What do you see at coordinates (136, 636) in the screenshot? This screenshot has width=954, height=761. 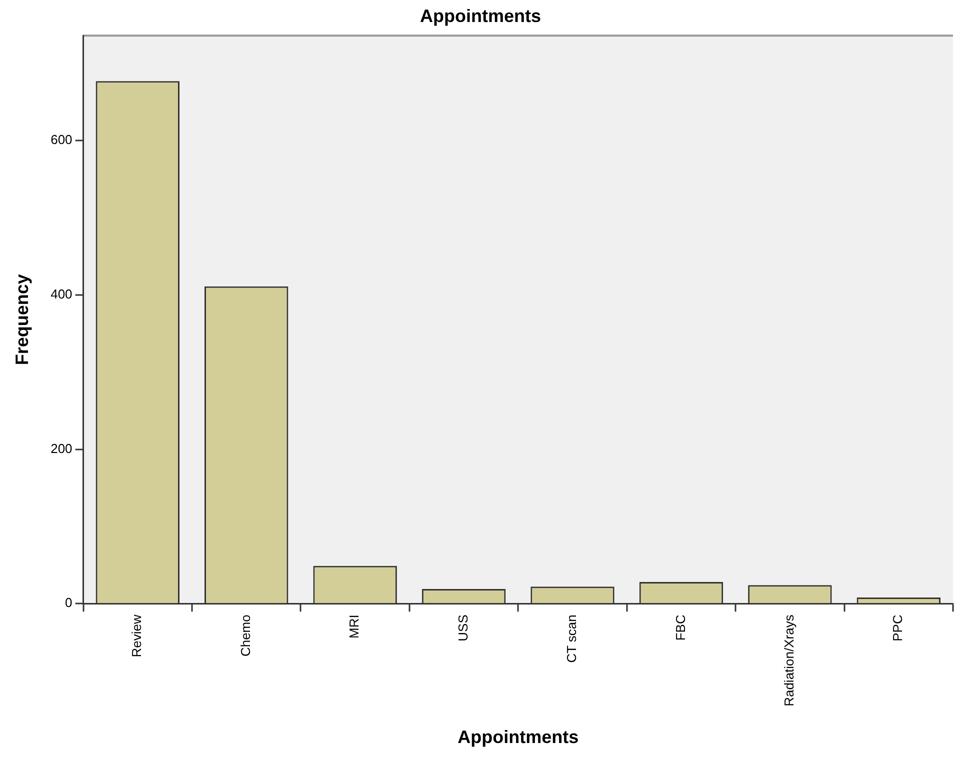 I see `x-tick-label: Review` at bounding box center [136, 636].